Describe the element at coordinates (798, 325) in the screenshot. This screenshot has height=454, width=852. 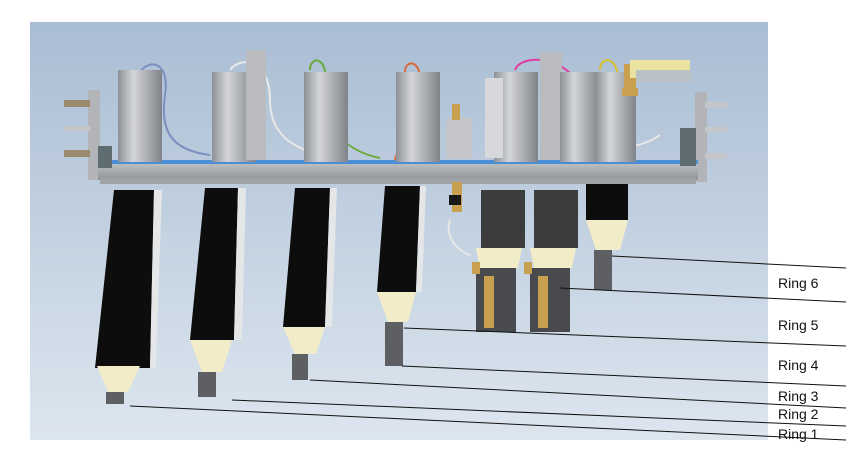
I see `label-ring-5: Ring 5` at that location.